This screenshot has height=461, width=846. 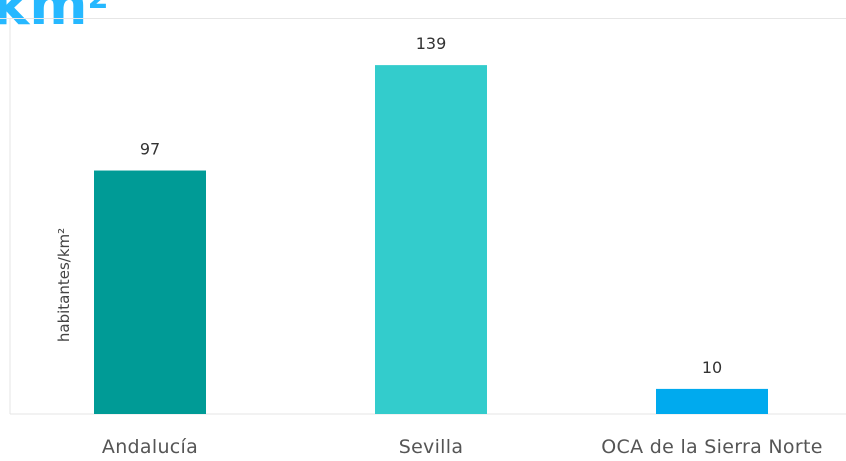 I want to click on data-label-1: 139, so click(x=431, y=43).